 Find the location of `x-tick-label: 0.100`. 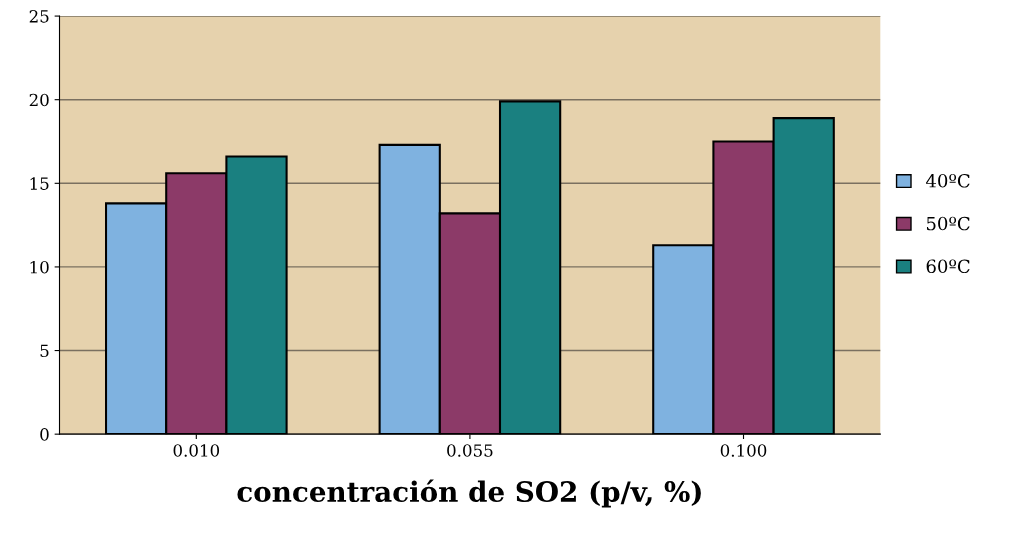

x-tick-label: 0.100 is located at coordinates (743, 450).